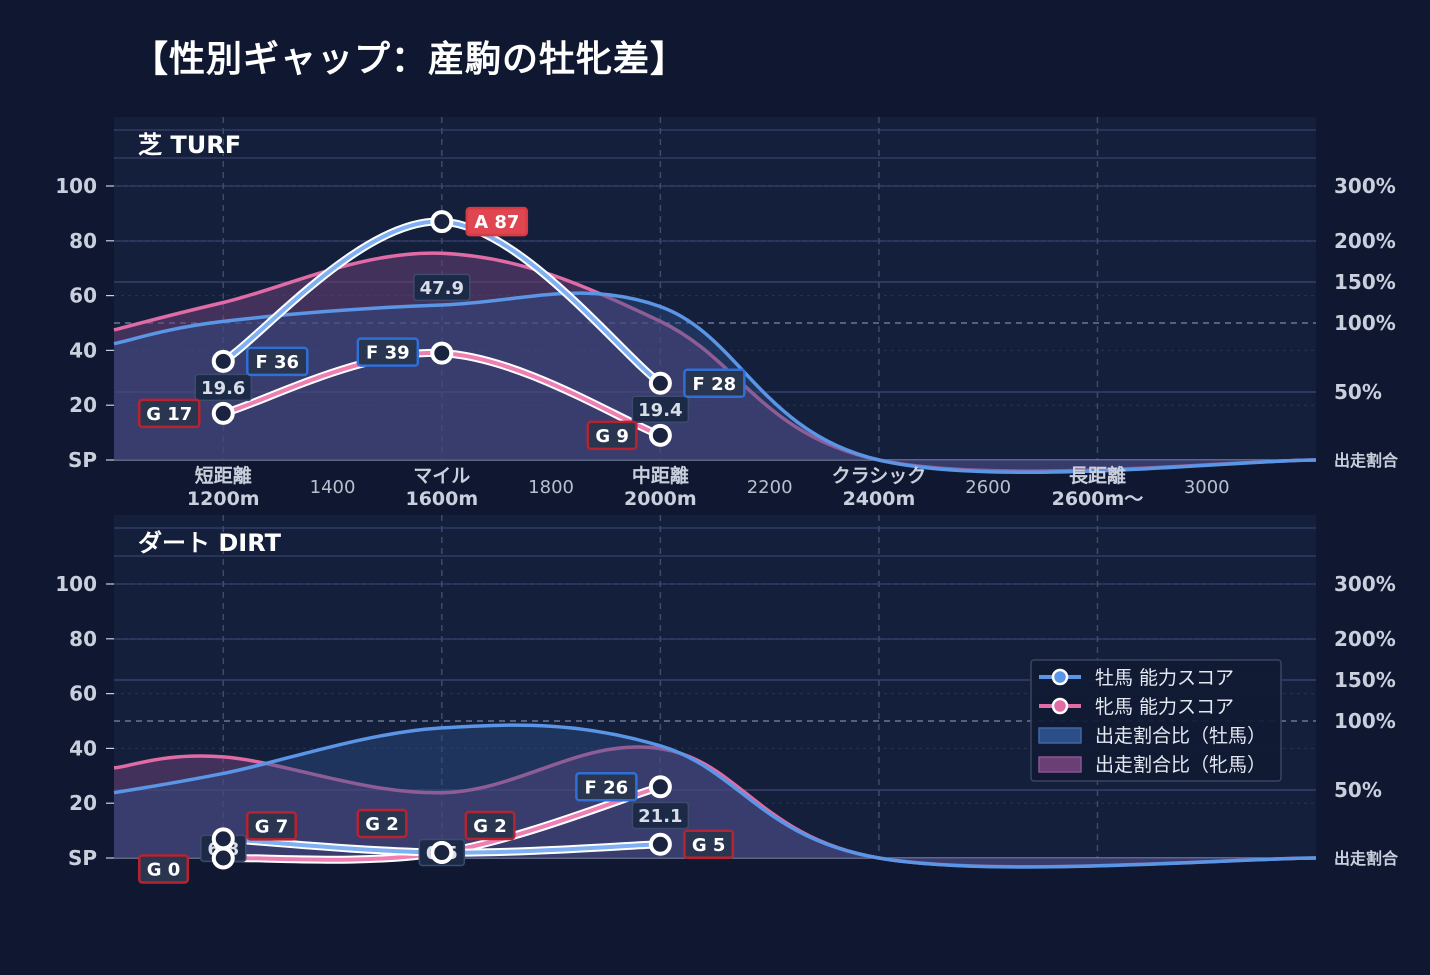 The height and width of the screenshot is (975, 1430). I want to click on grade-badge: A 87, so click(497, 221).